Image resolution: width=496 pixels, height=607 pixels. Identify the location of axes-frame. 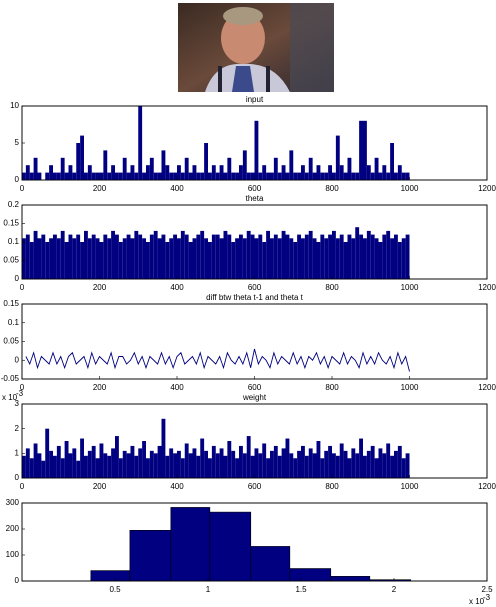
(254, 542).